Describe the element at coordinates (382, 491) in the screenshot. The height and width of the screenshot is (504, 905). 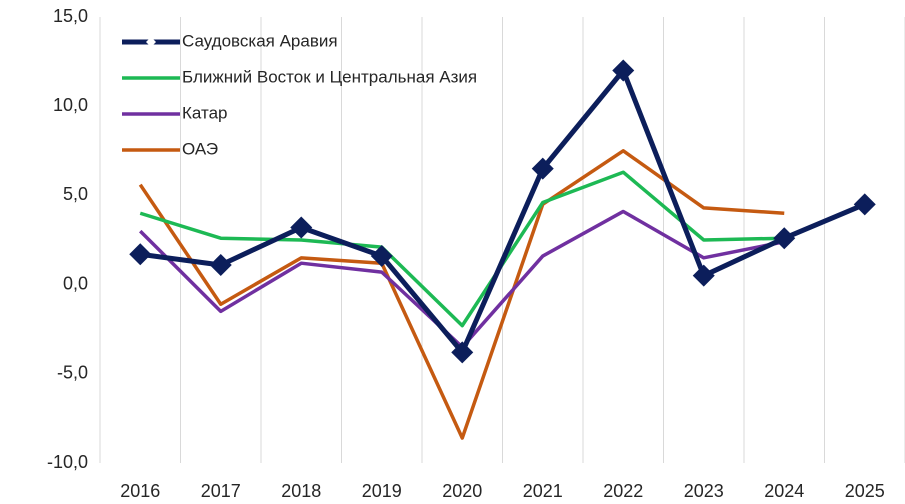
I see `x-tick-label: 2019` at that location.